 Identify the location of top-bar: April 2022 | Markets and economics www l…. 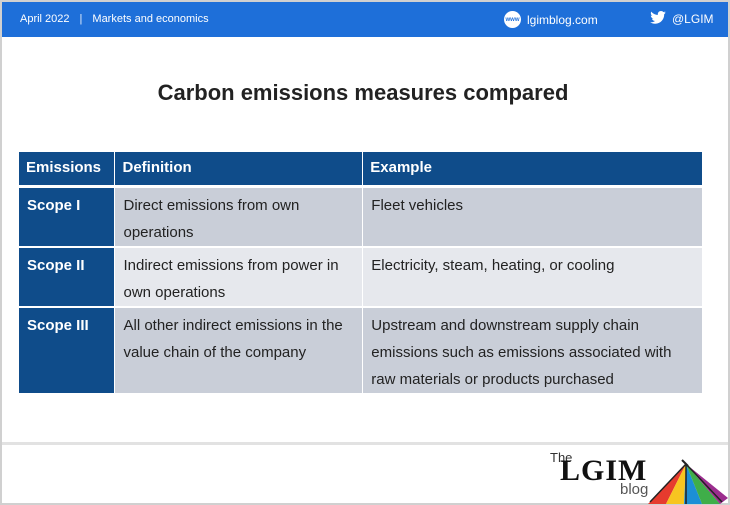
(365, 19).